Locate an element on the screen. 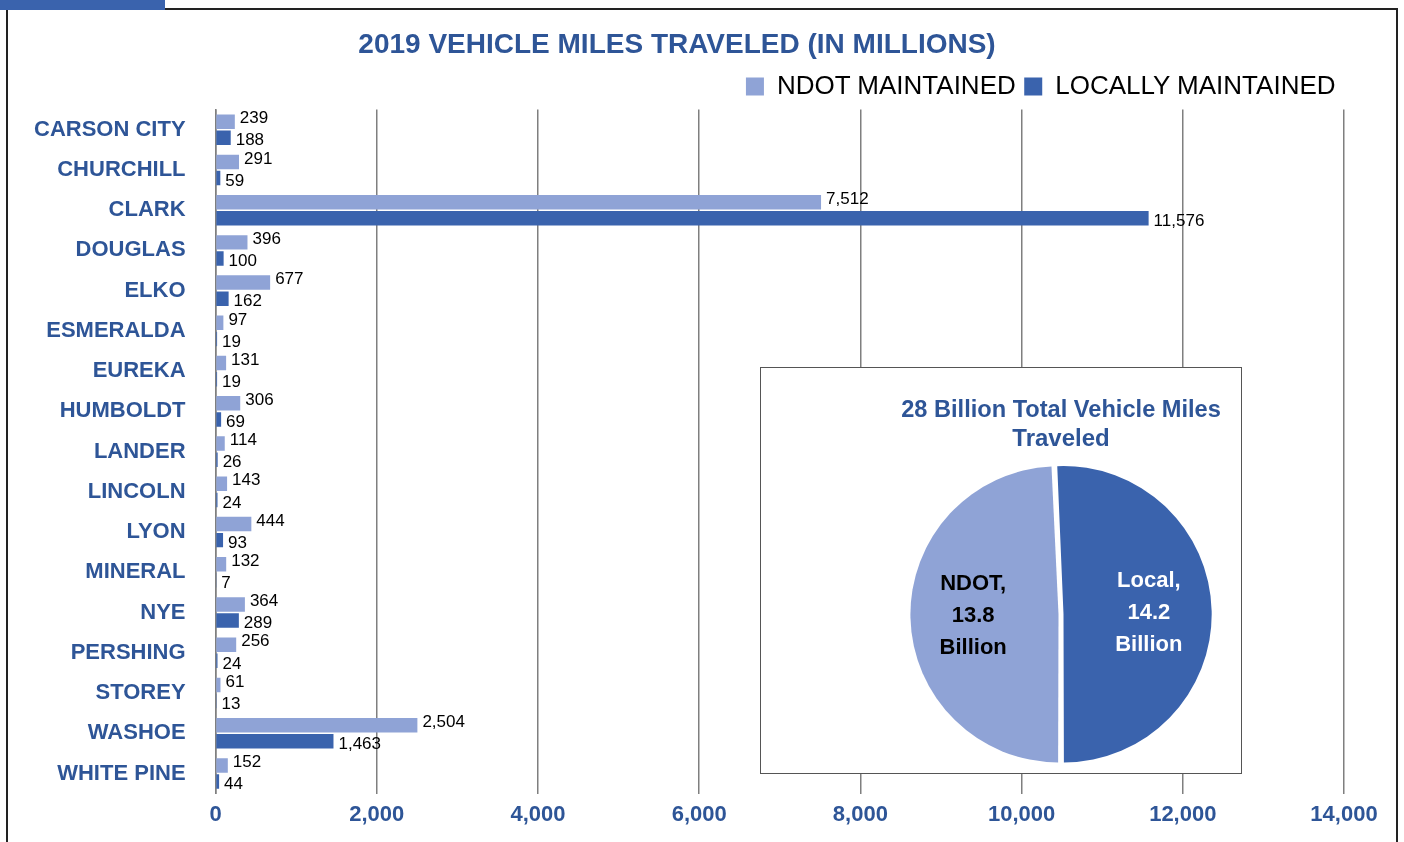 This screenshot has width=1404, height=842. data-label: 114 is located at coordinates (243, 440).